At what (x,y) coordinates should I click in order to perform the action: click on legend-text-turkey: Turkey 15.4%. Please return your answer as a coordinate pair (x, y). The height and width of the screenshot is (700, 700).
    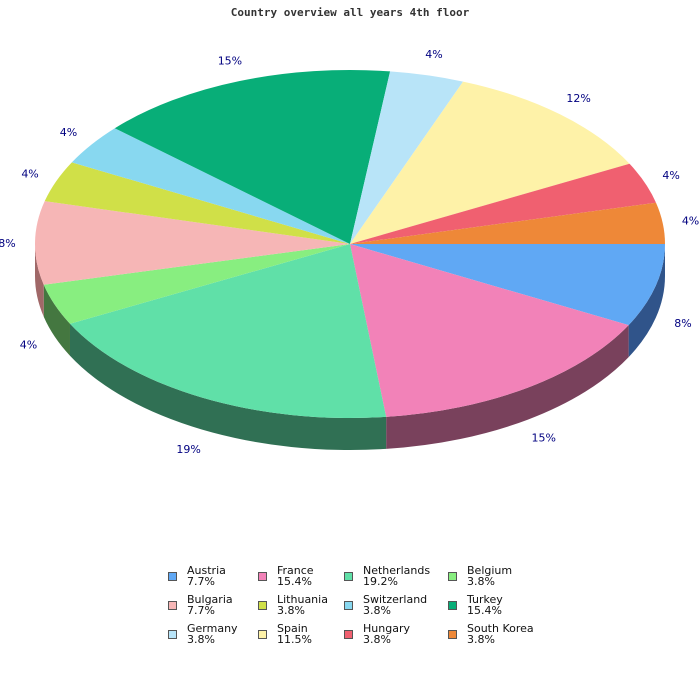
    Looking at the image, I should click on (485, 605).